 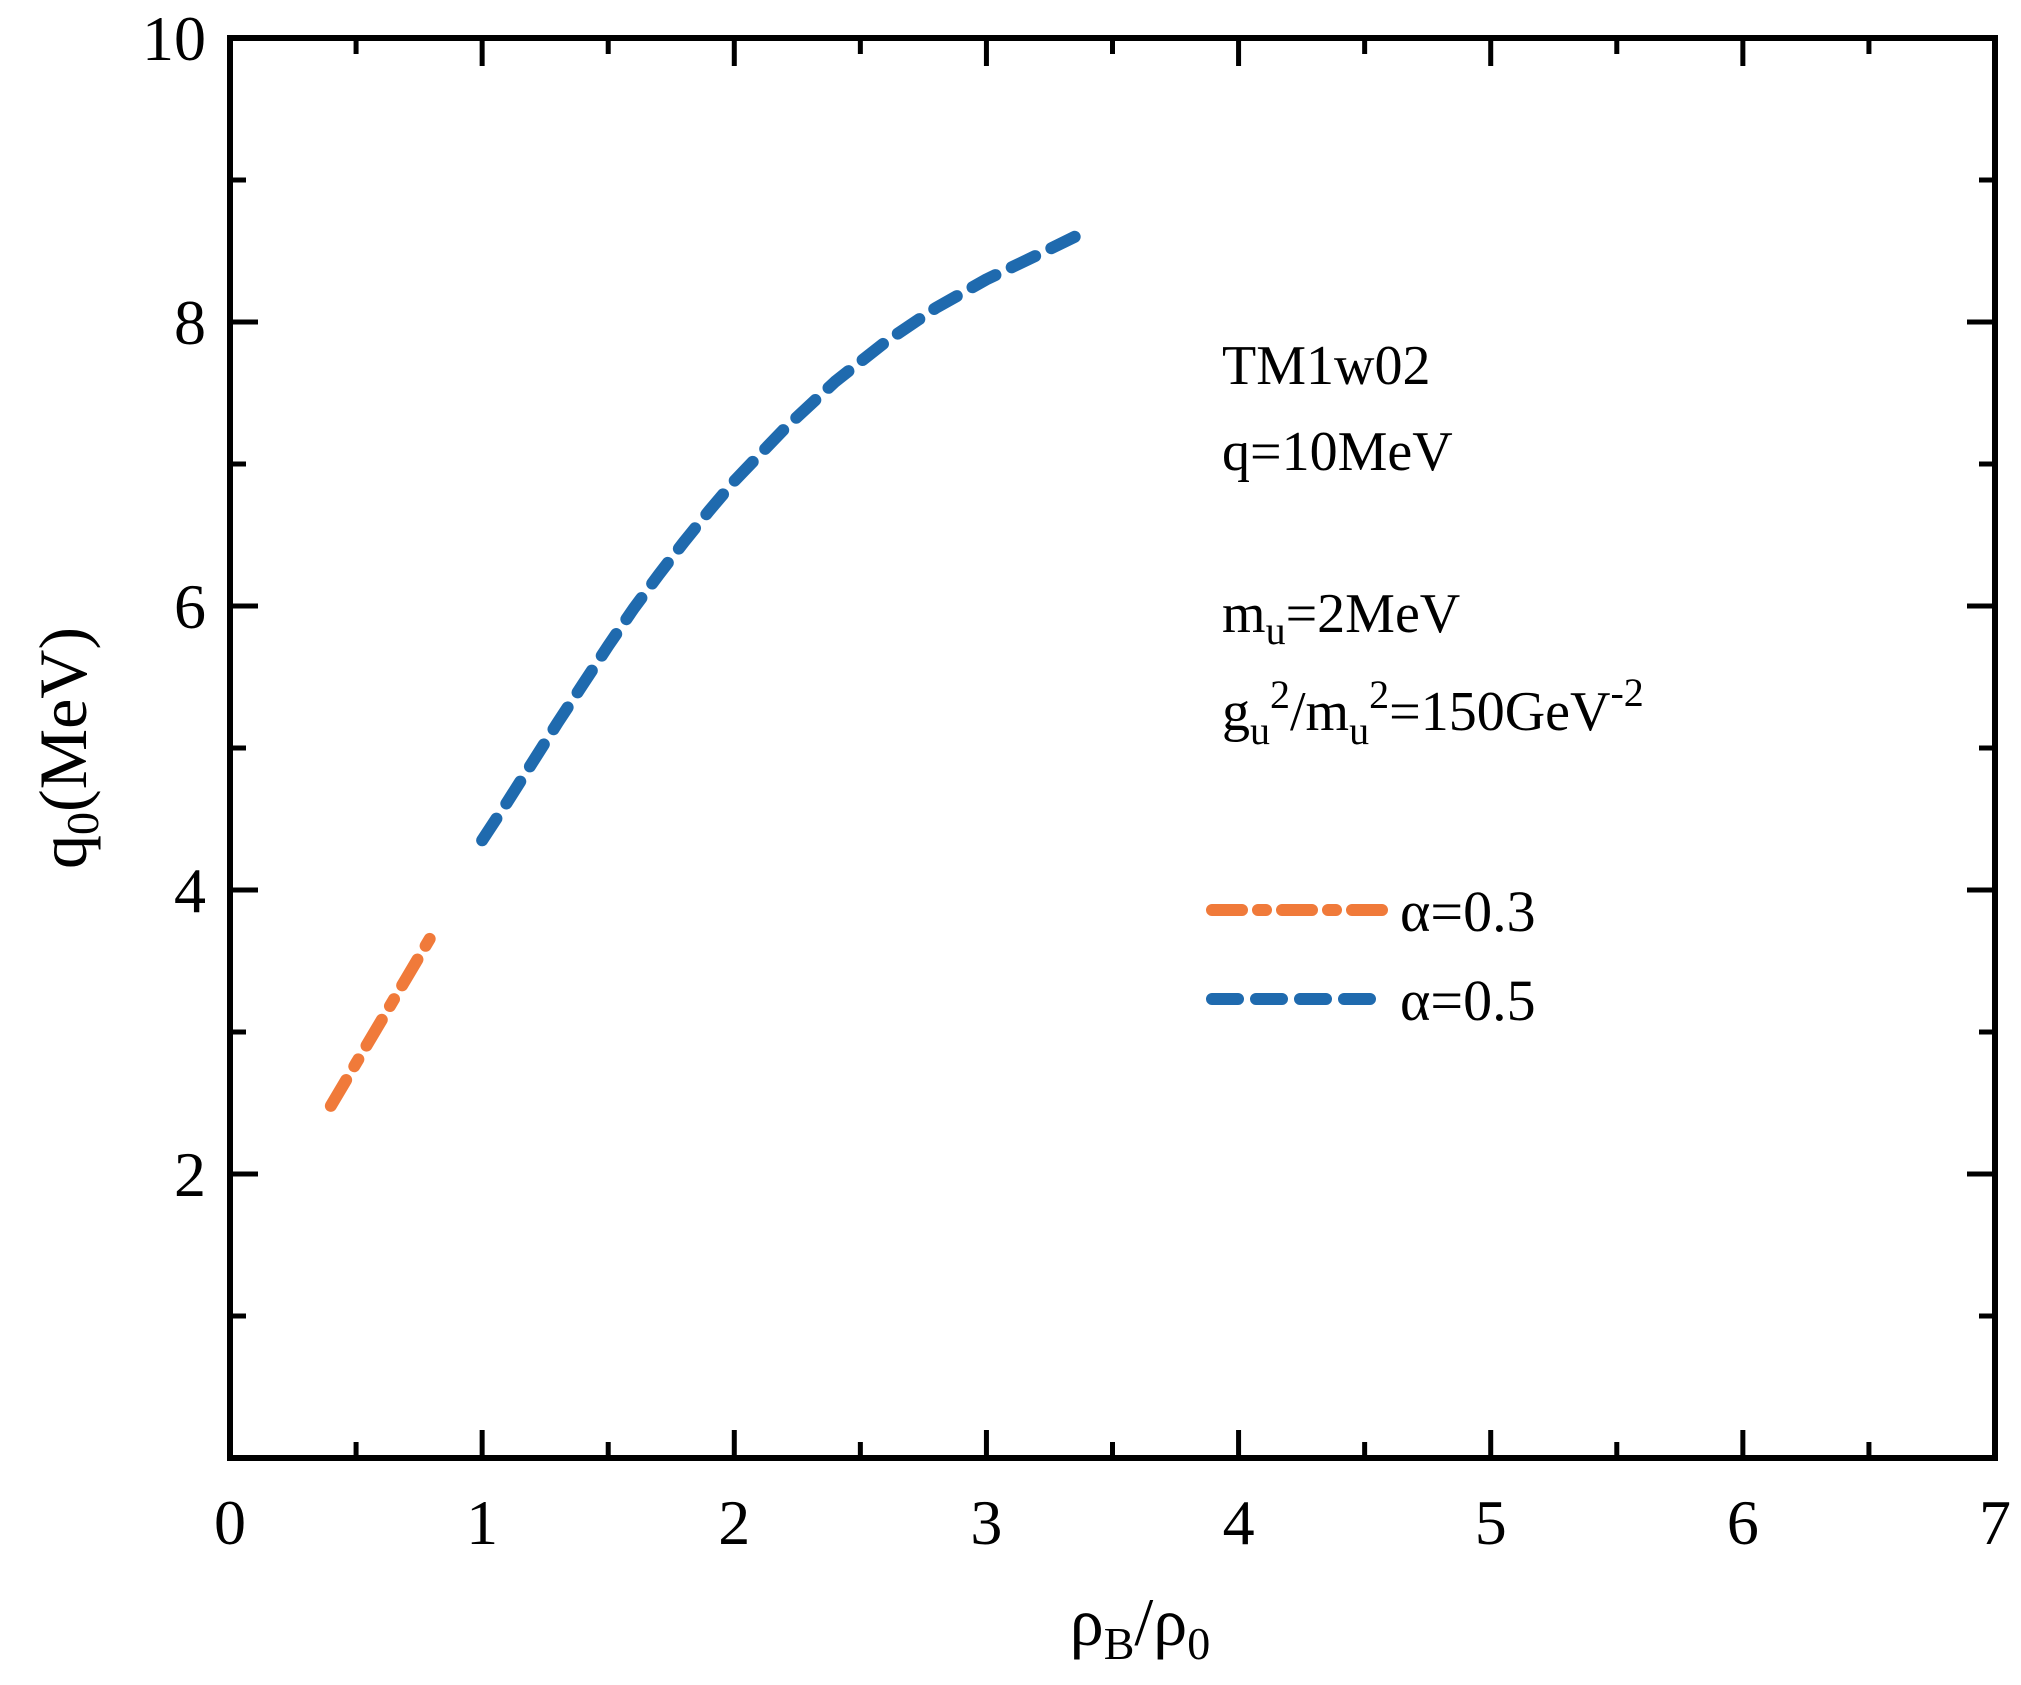 What do you see at coordinates (1371, 956) in the screenshot?
I see `legend: α=0.3 α=0.5` at bounding box center [1371, 956].